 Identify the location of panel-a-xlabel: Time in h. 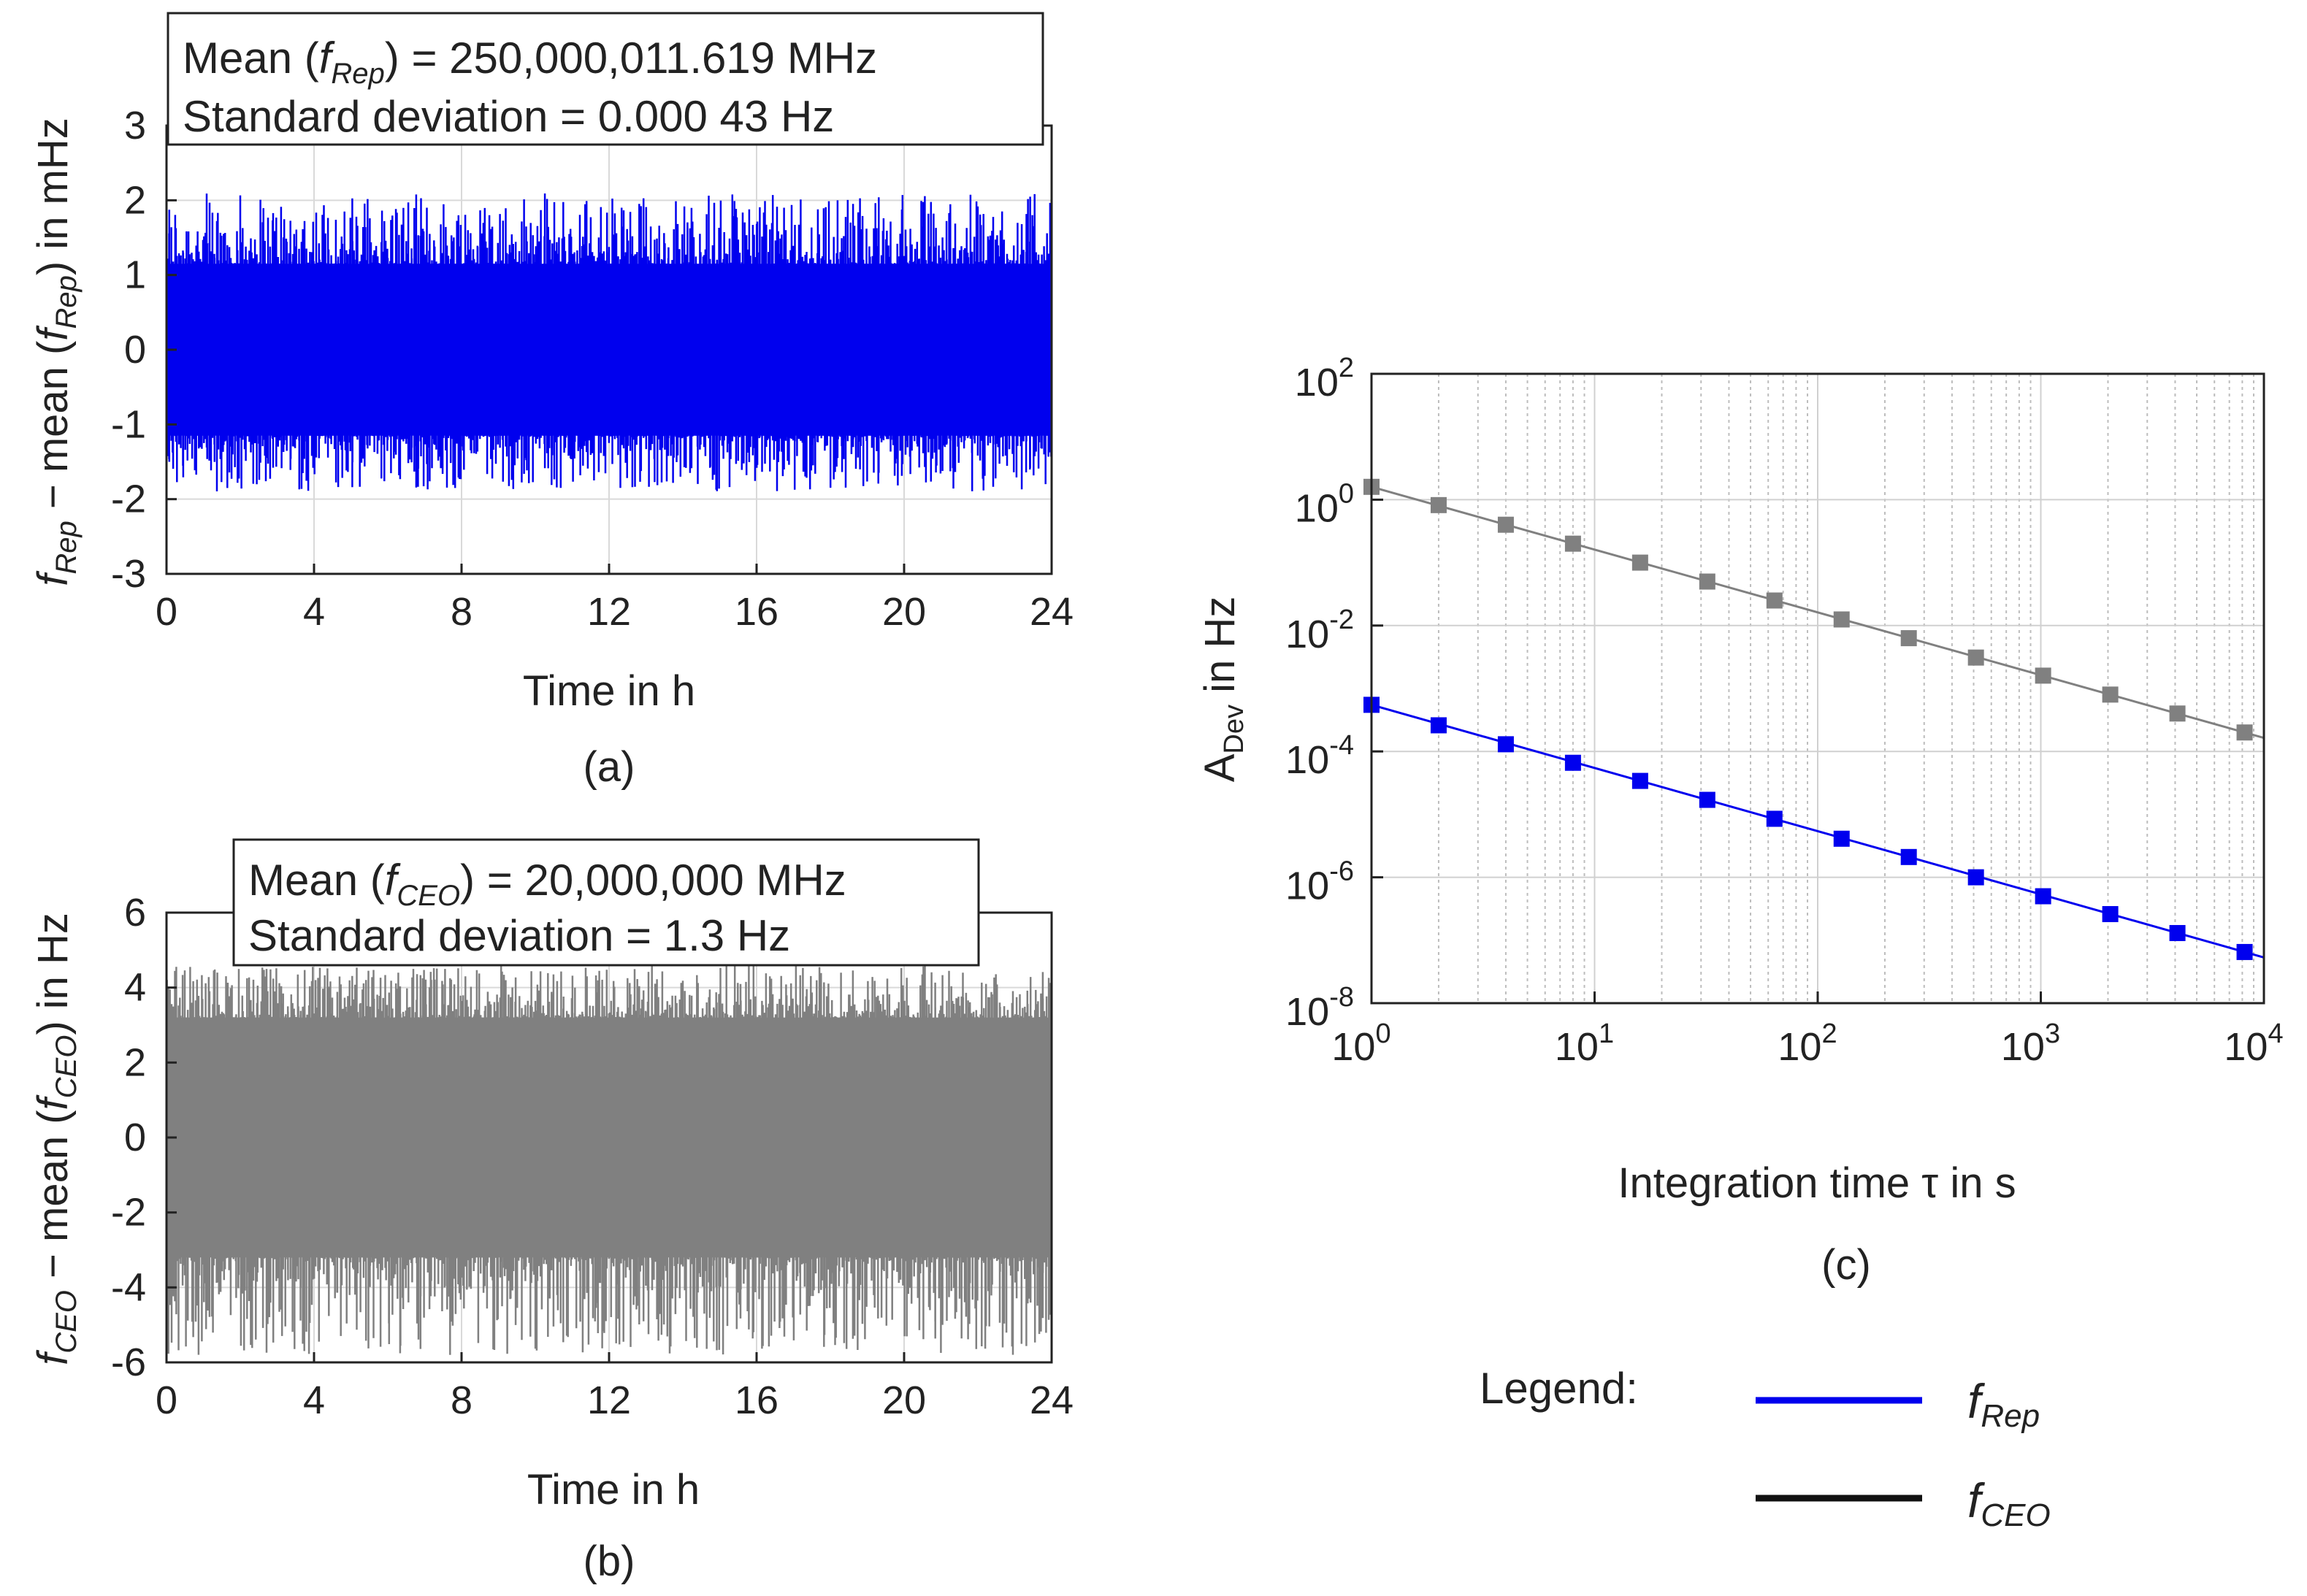
(609, 691).